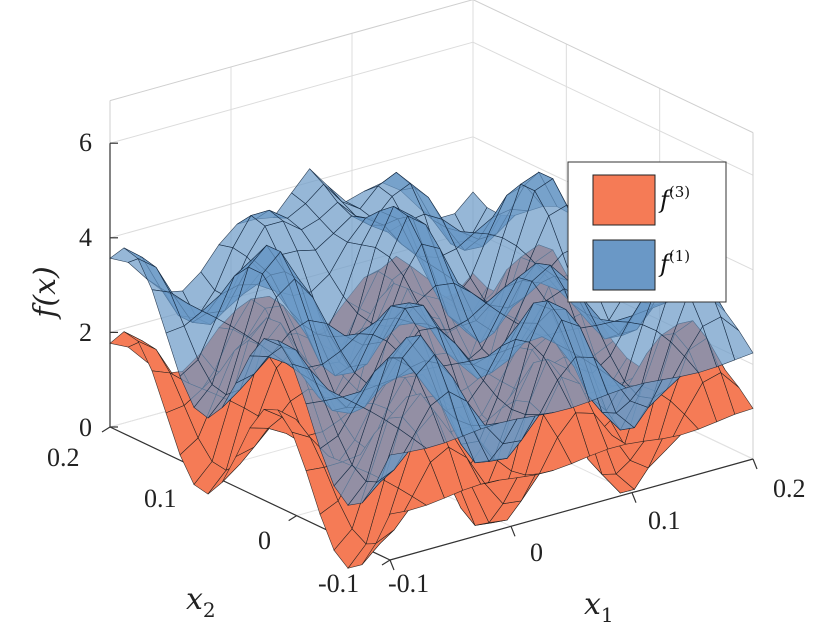 The height and width of the screenshot is (628, 837). Describe the element at coordinates (45, 292) in the screenshot. I see `z-axis-label: f(x)` at that location.